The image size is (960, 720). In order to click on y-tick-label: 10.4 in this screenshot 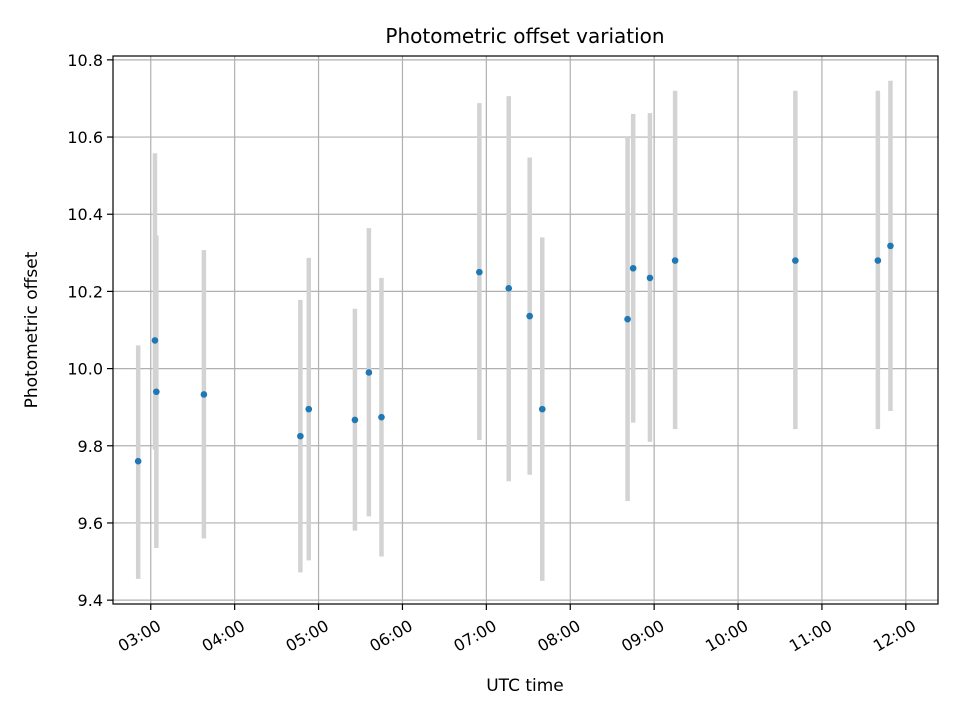, I will do `click(85, 214)`.